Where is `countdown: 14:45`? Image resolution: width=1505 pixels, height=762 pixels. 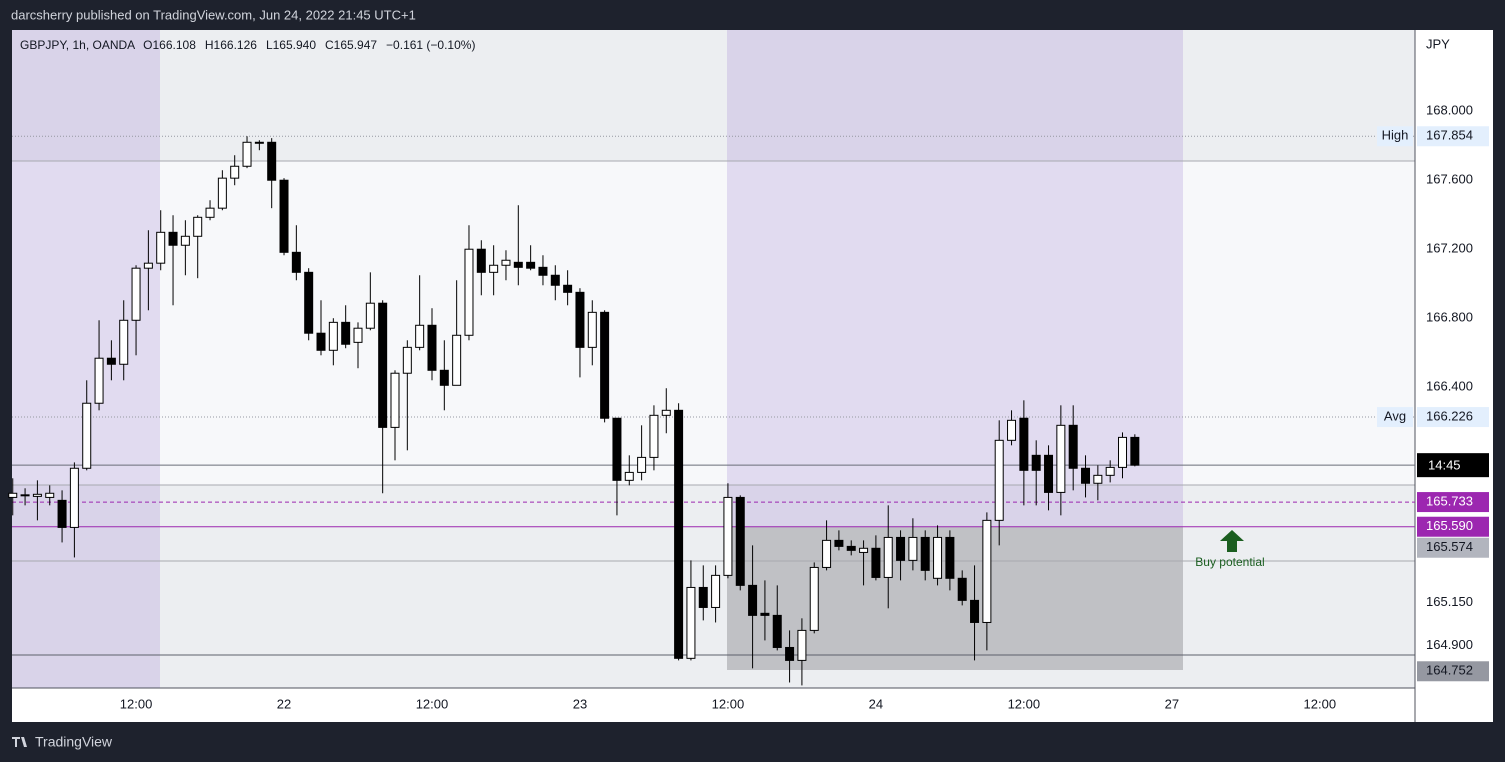 countdown: 14:45 is located at coordinates (1444, 465).